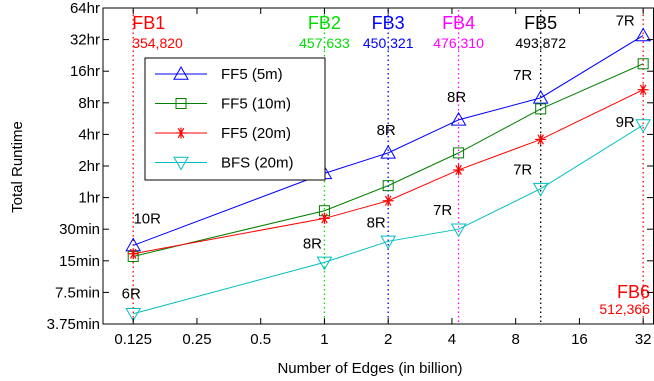  I want to click on replication-label: 6R, so click(131, 294).